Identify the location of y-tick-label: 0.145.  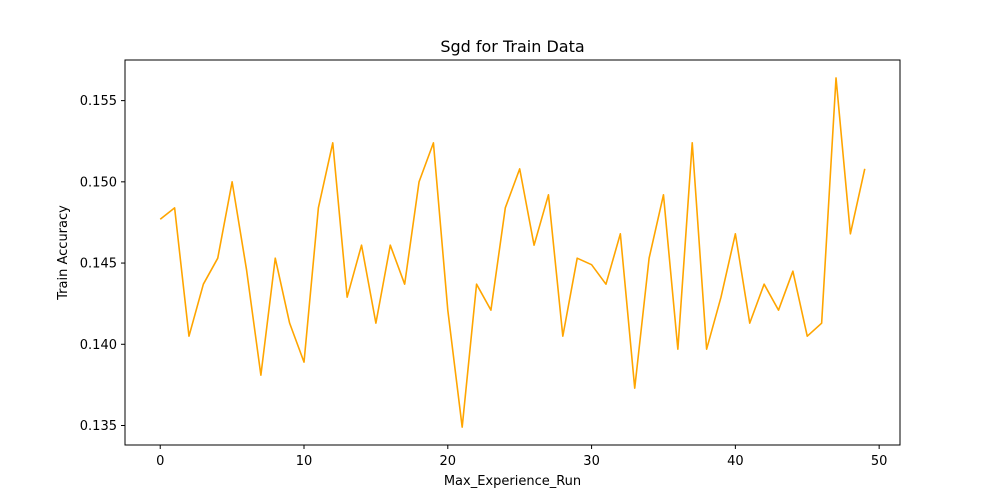
(98, 264).